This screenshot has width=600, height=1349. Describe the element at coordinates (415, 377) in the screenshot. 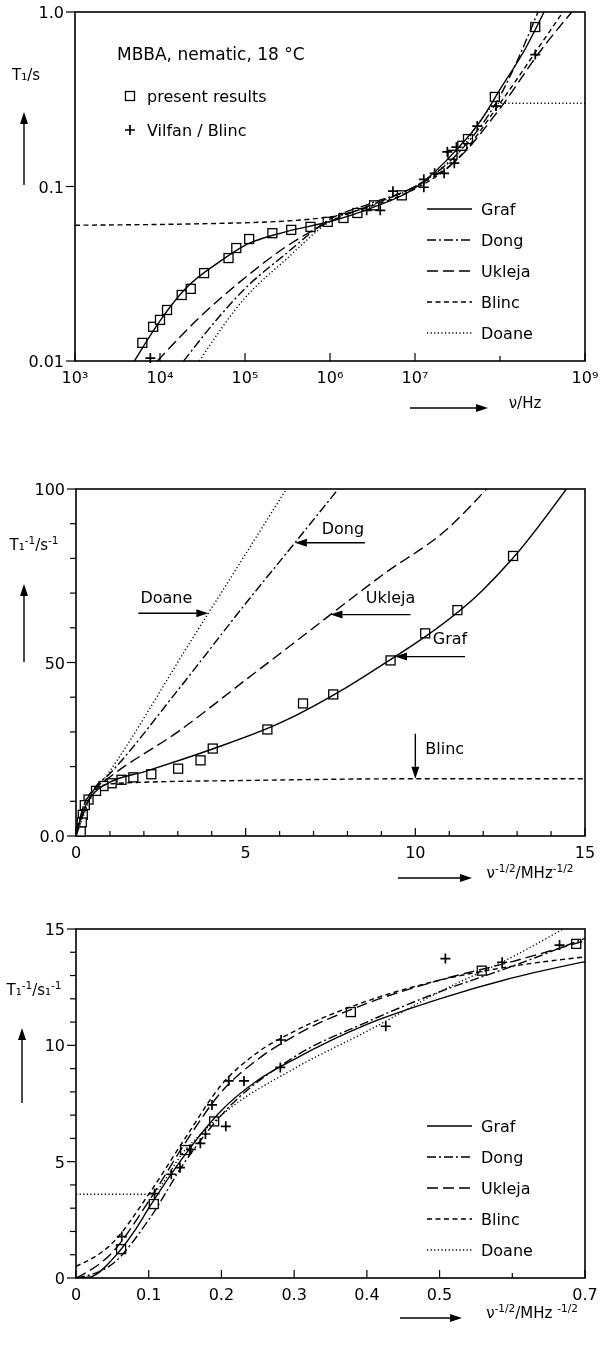

I see `x-tick-label: 10⁷` at that location.